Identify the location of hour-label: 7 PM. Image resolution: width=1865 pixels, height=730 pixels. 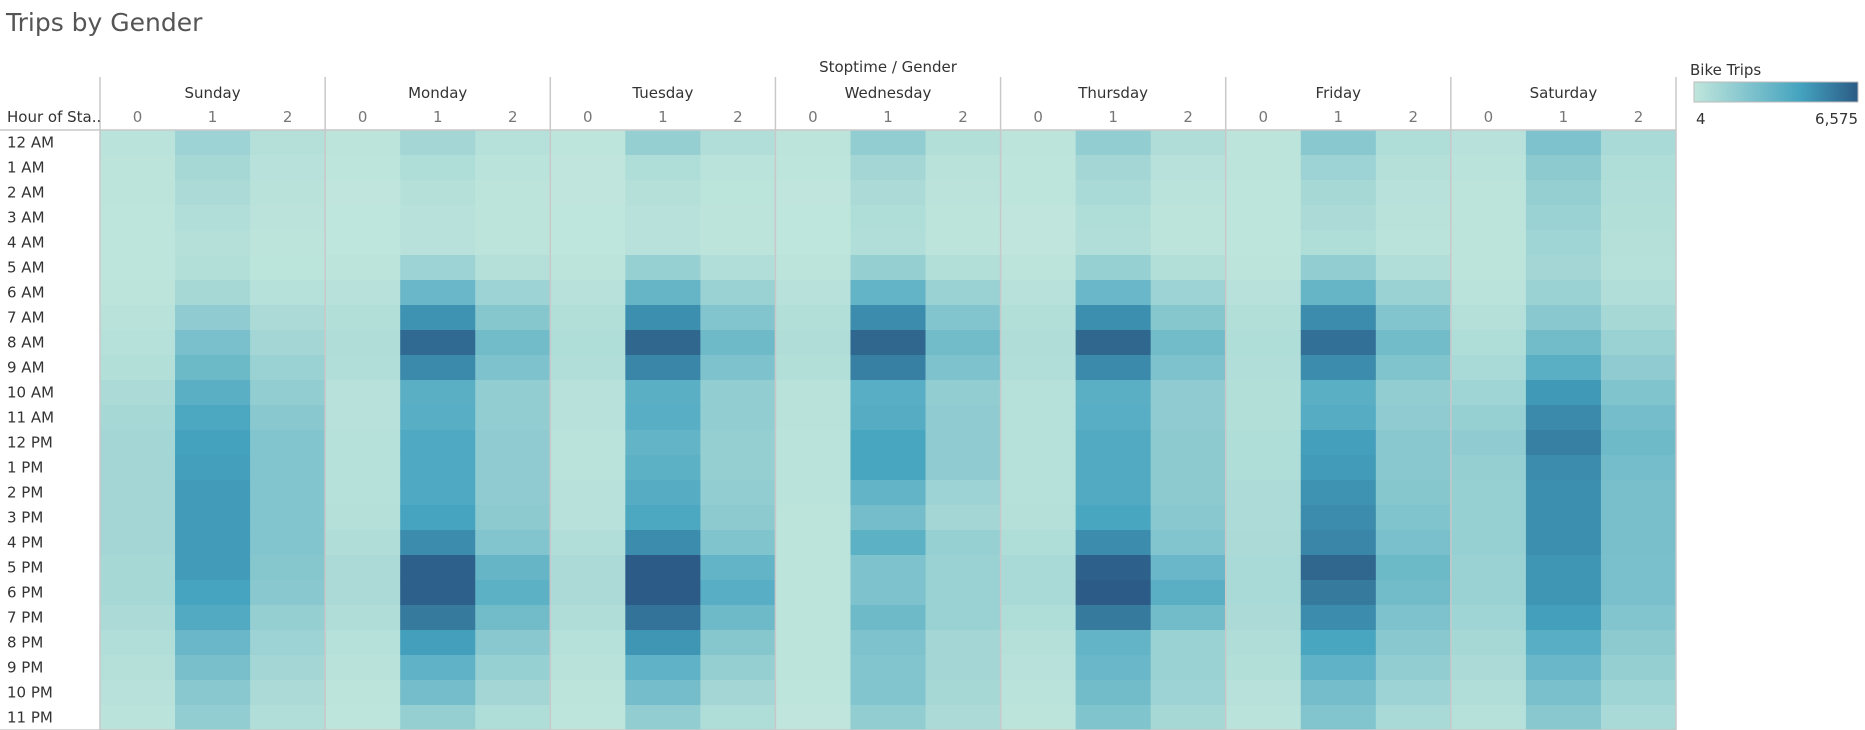
(25, 618).